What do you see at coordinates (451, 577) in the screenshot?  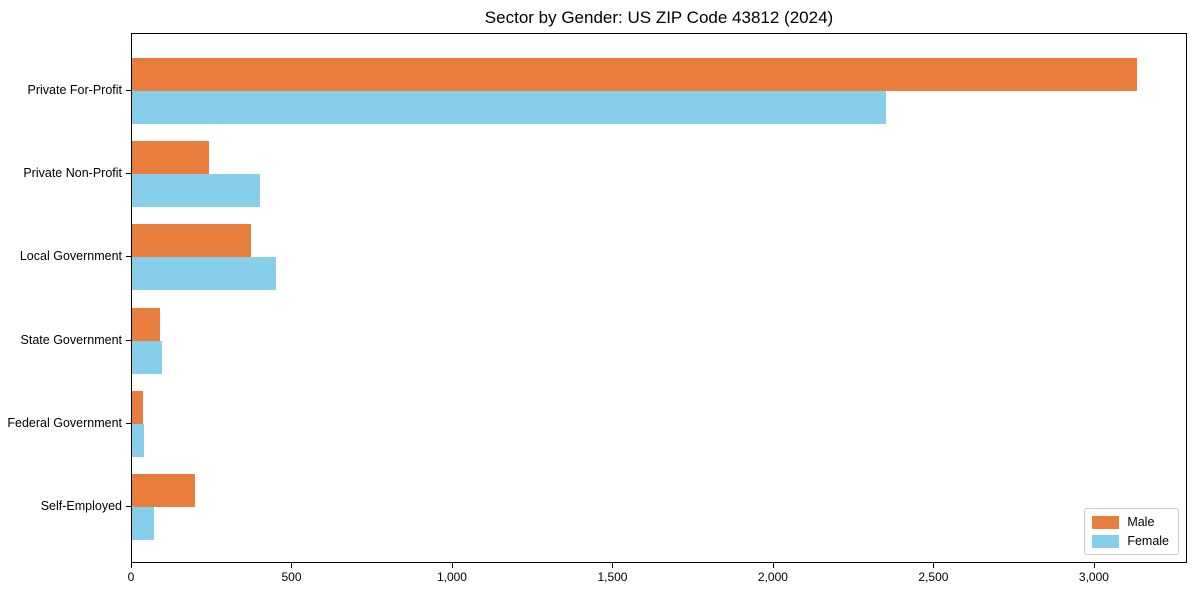 I see `x-tick-label-1000: 1,000` at bounding box center [451, 577].